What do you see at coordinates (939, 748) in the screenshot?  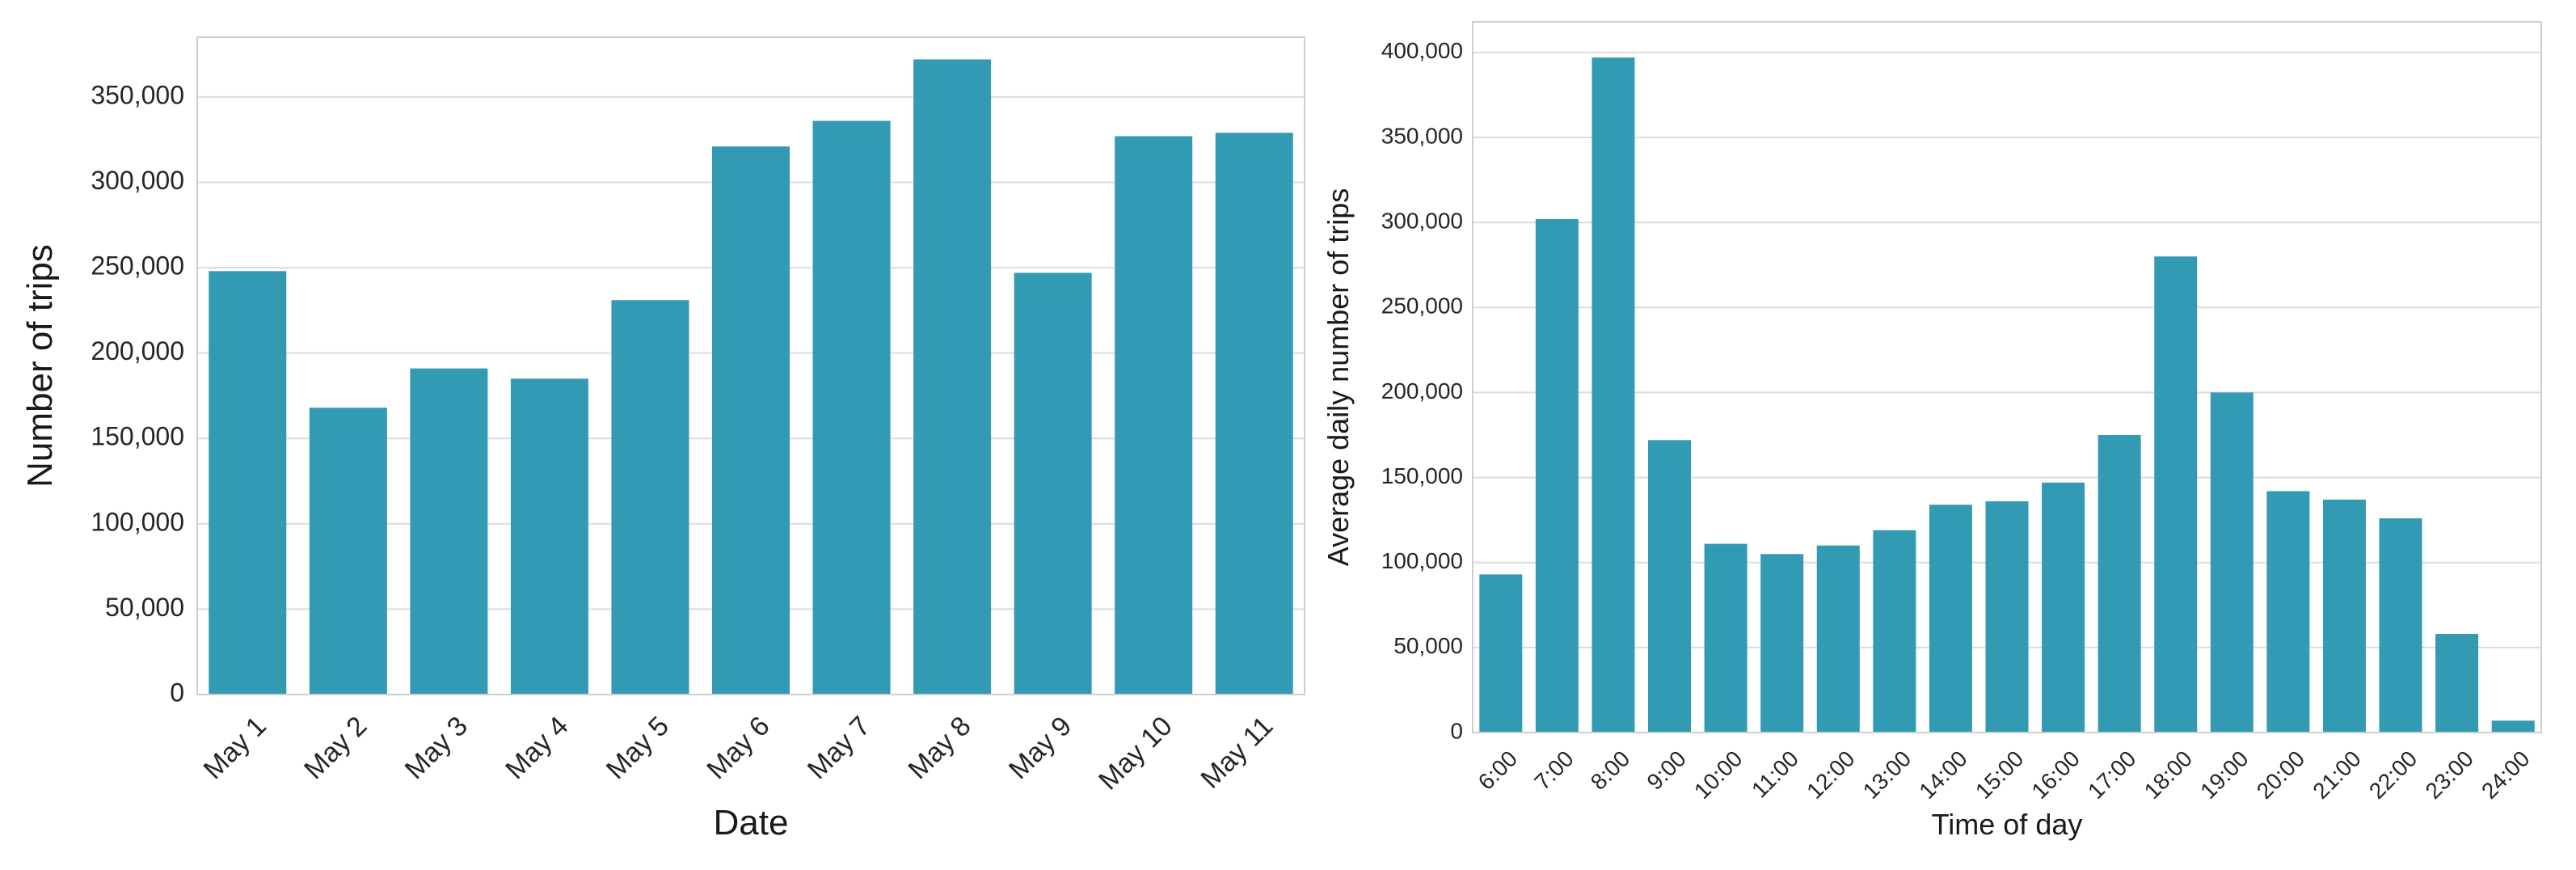 I see `x-tick-label: May 8` at bounding box center [939, 748].